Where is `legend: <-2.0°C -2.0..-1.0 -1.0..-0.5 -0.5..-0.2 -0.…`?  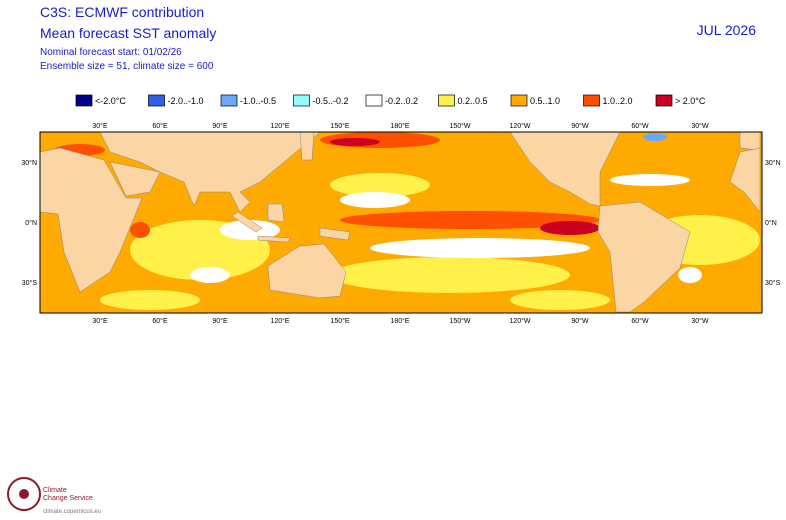 legend: <-2.0°C -2.0..-1.0 -1.0..-0.5 -0.5..-0.2 -0.… is located at coordinates (390, 100).